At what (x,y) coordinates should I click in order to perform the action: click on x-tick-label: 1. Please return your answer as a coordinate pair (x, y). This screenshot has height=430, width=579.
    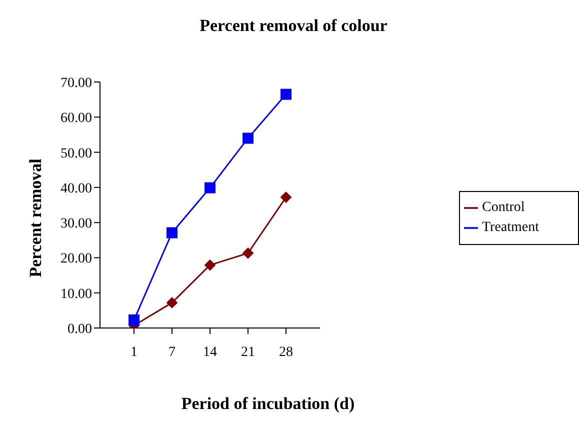
    Looking at the image, I should click on (134, 352).